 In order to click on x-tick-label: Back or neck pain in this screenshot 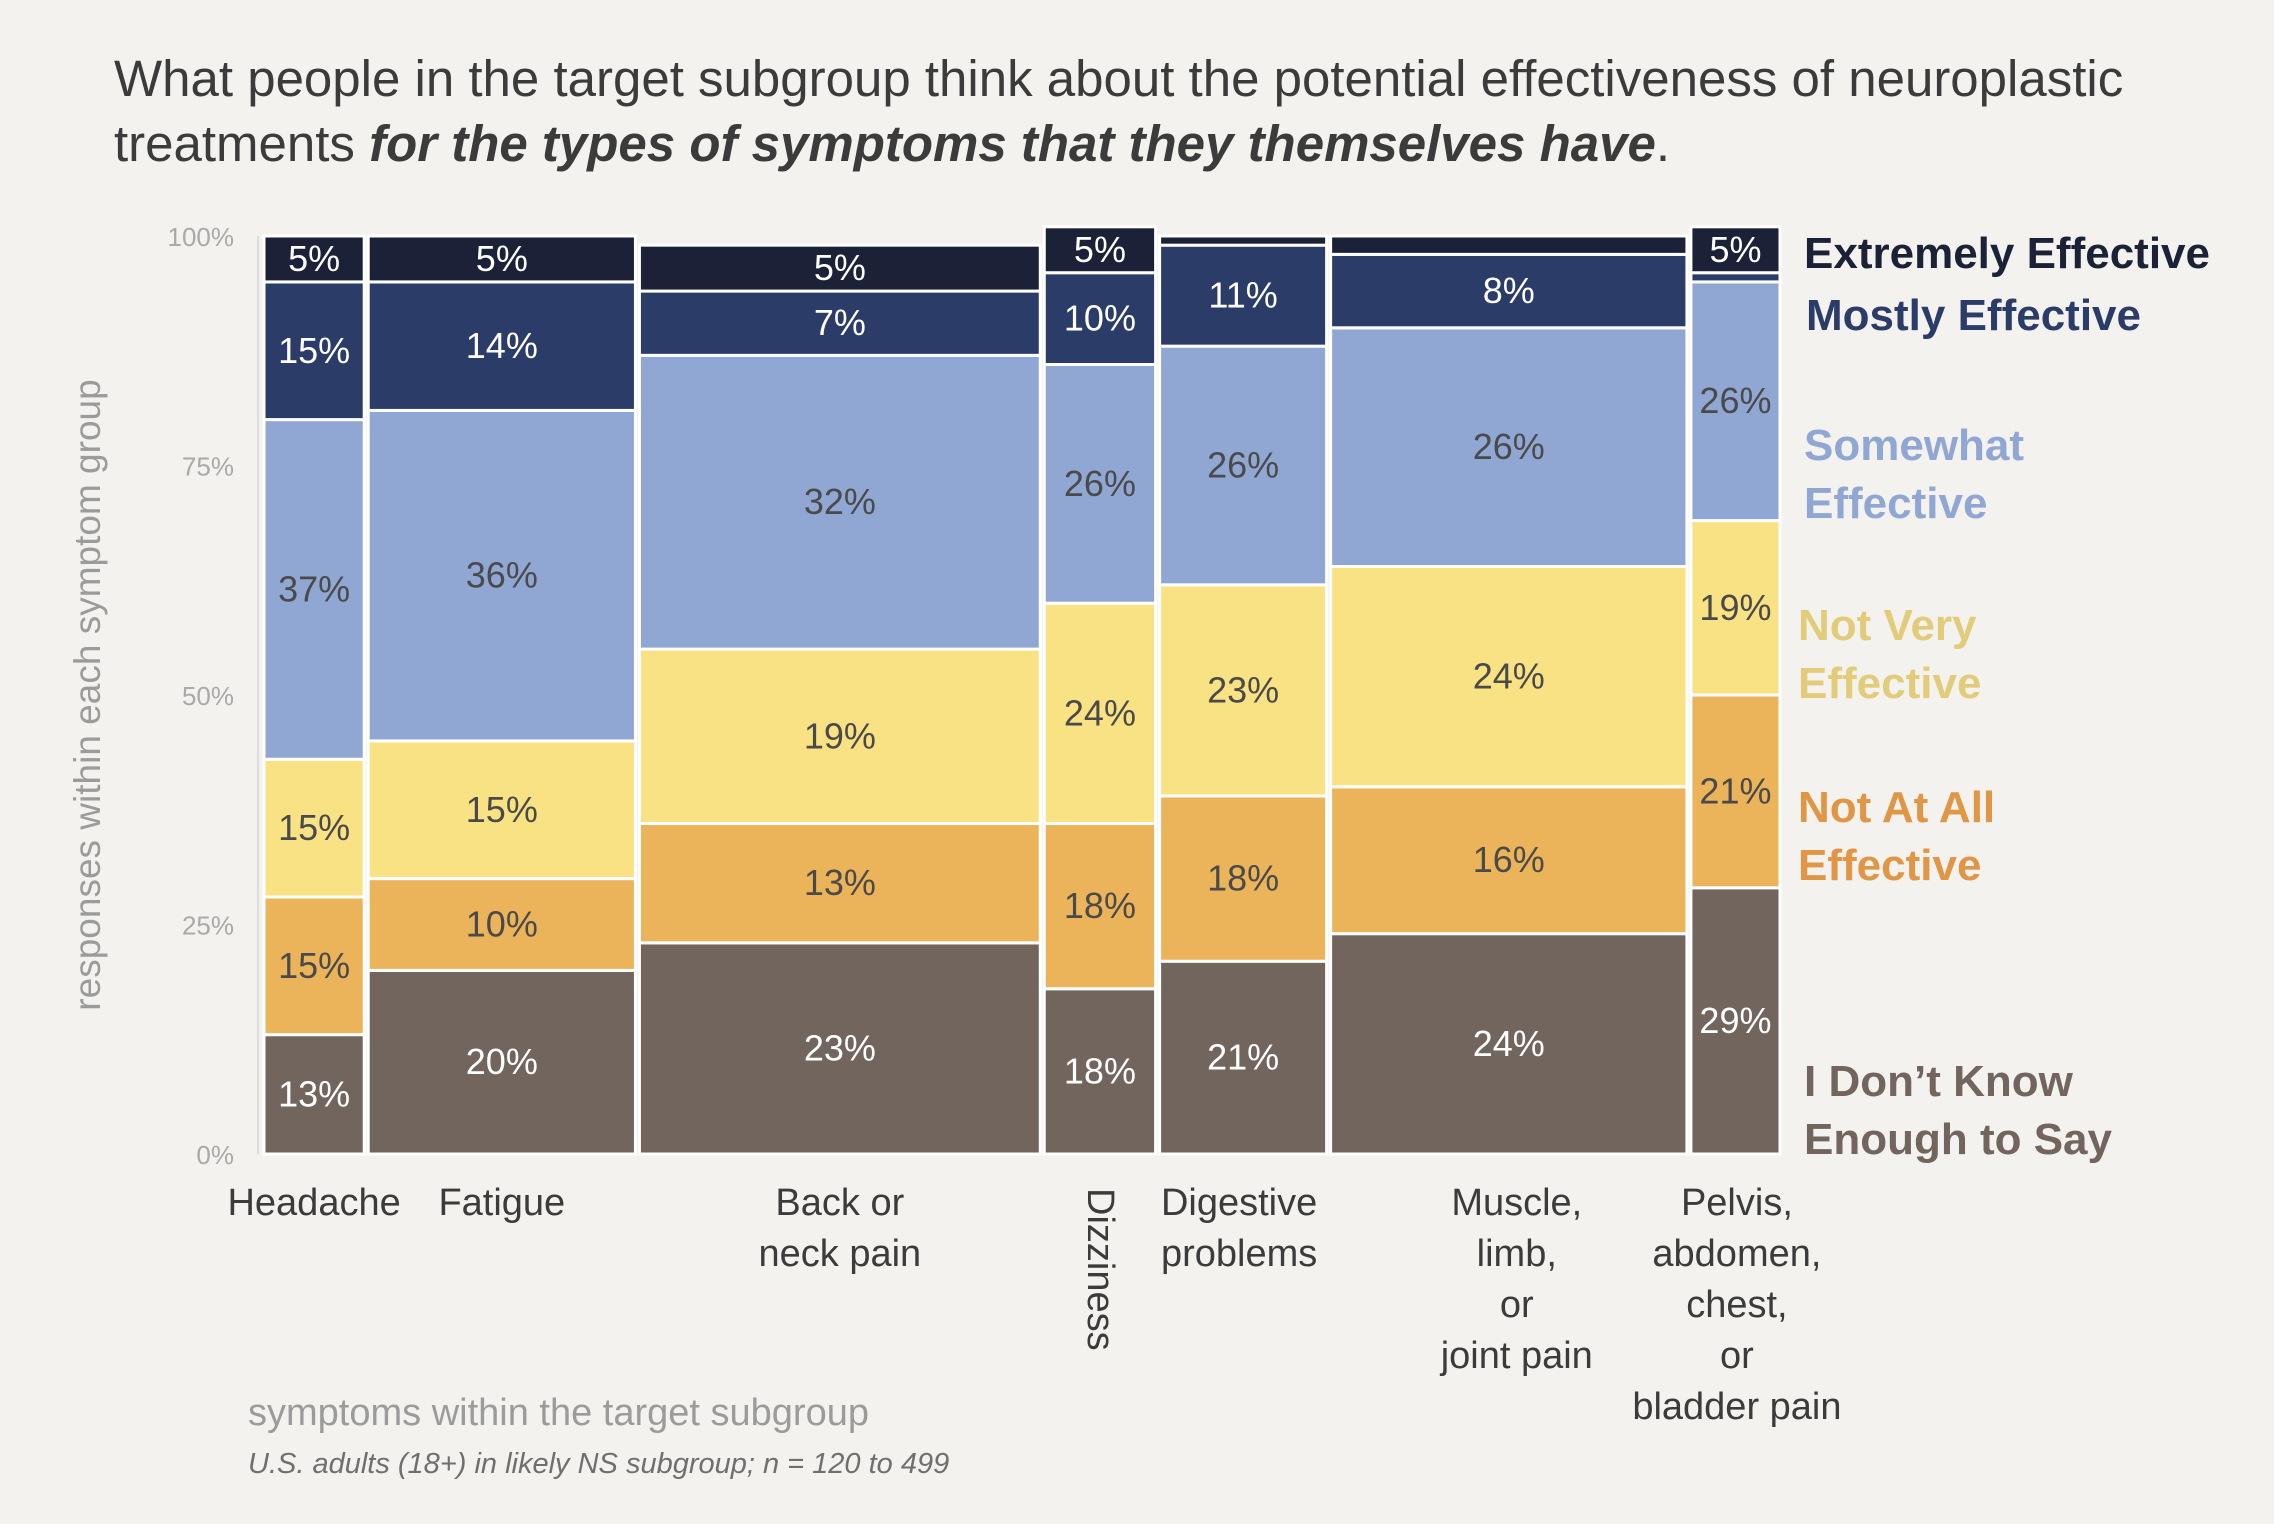, I will do `click(840, 1228)`.